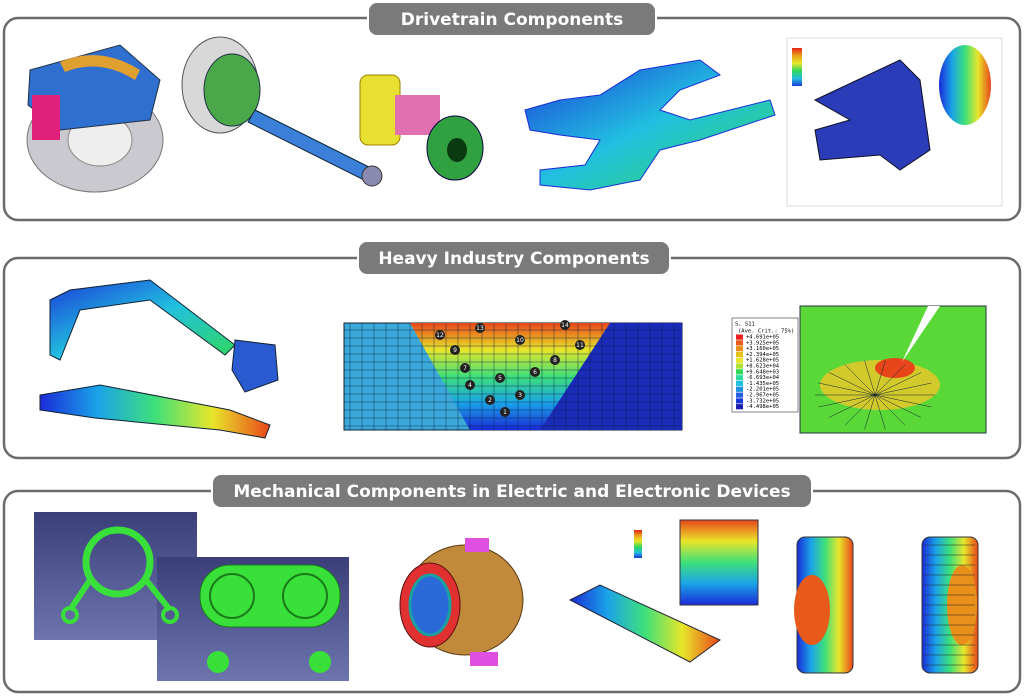 This screenshot has width=1024, height=696. What do you see at coordinates (513, 259) in the screenshot?
I see `section-title: Heavy Industry Components` at bounding box center [513, 259].